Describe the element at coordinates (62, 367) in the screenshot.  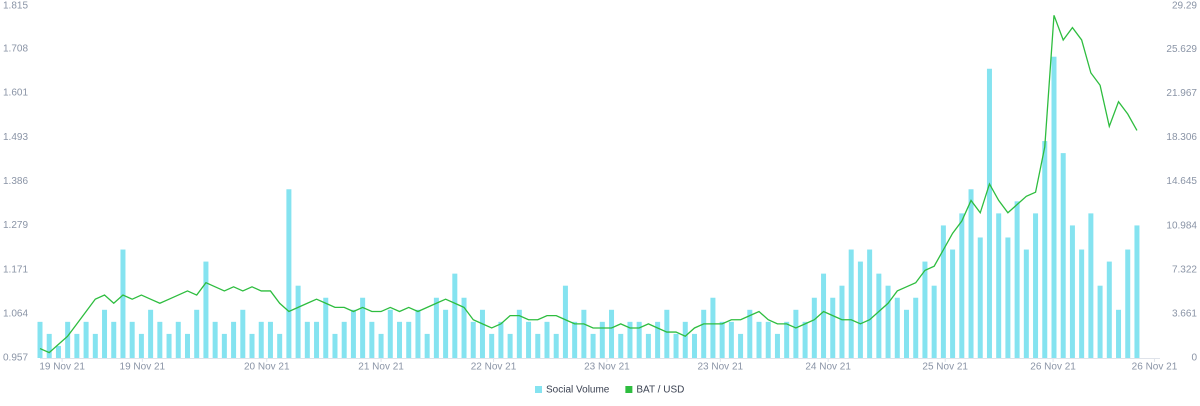
I see `x-tick-label: 19 Nov 21` at that location.